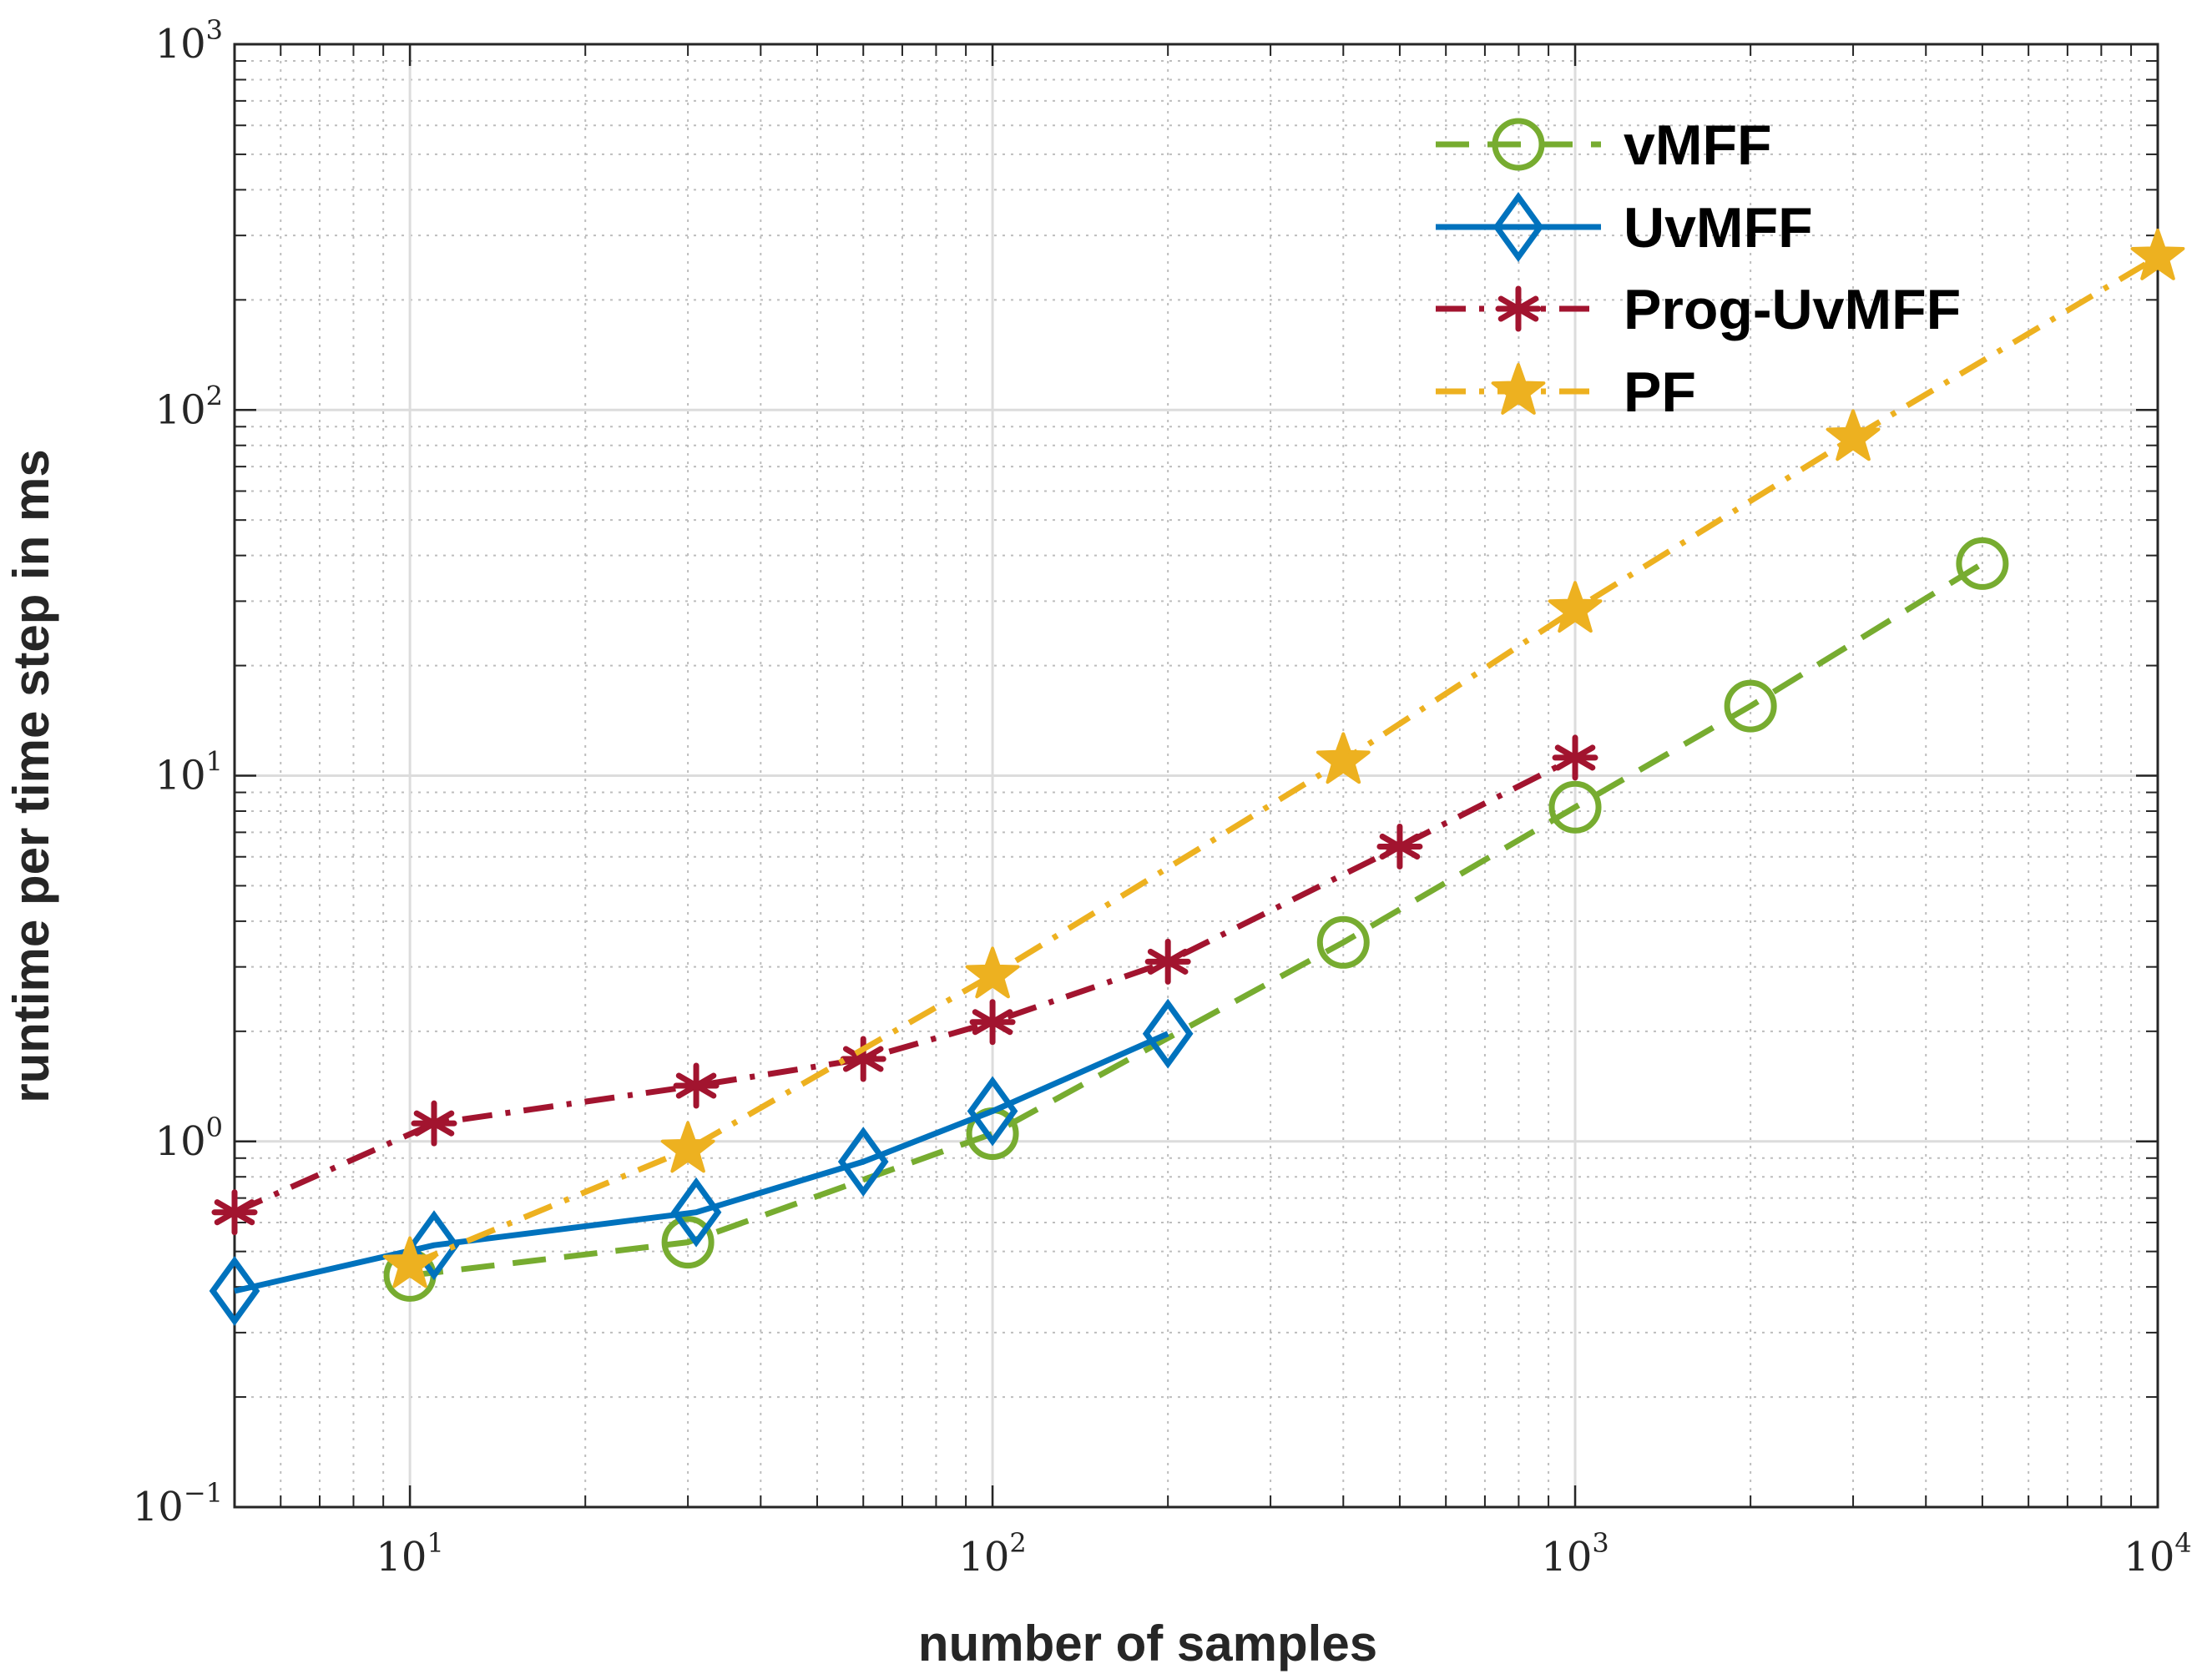 This screenshot has width=2212, height=1674. What do you see at coordinates (189, 406) in the screenshot?
I see `y-tick-label: 10²` at bounding box center [189, 406].